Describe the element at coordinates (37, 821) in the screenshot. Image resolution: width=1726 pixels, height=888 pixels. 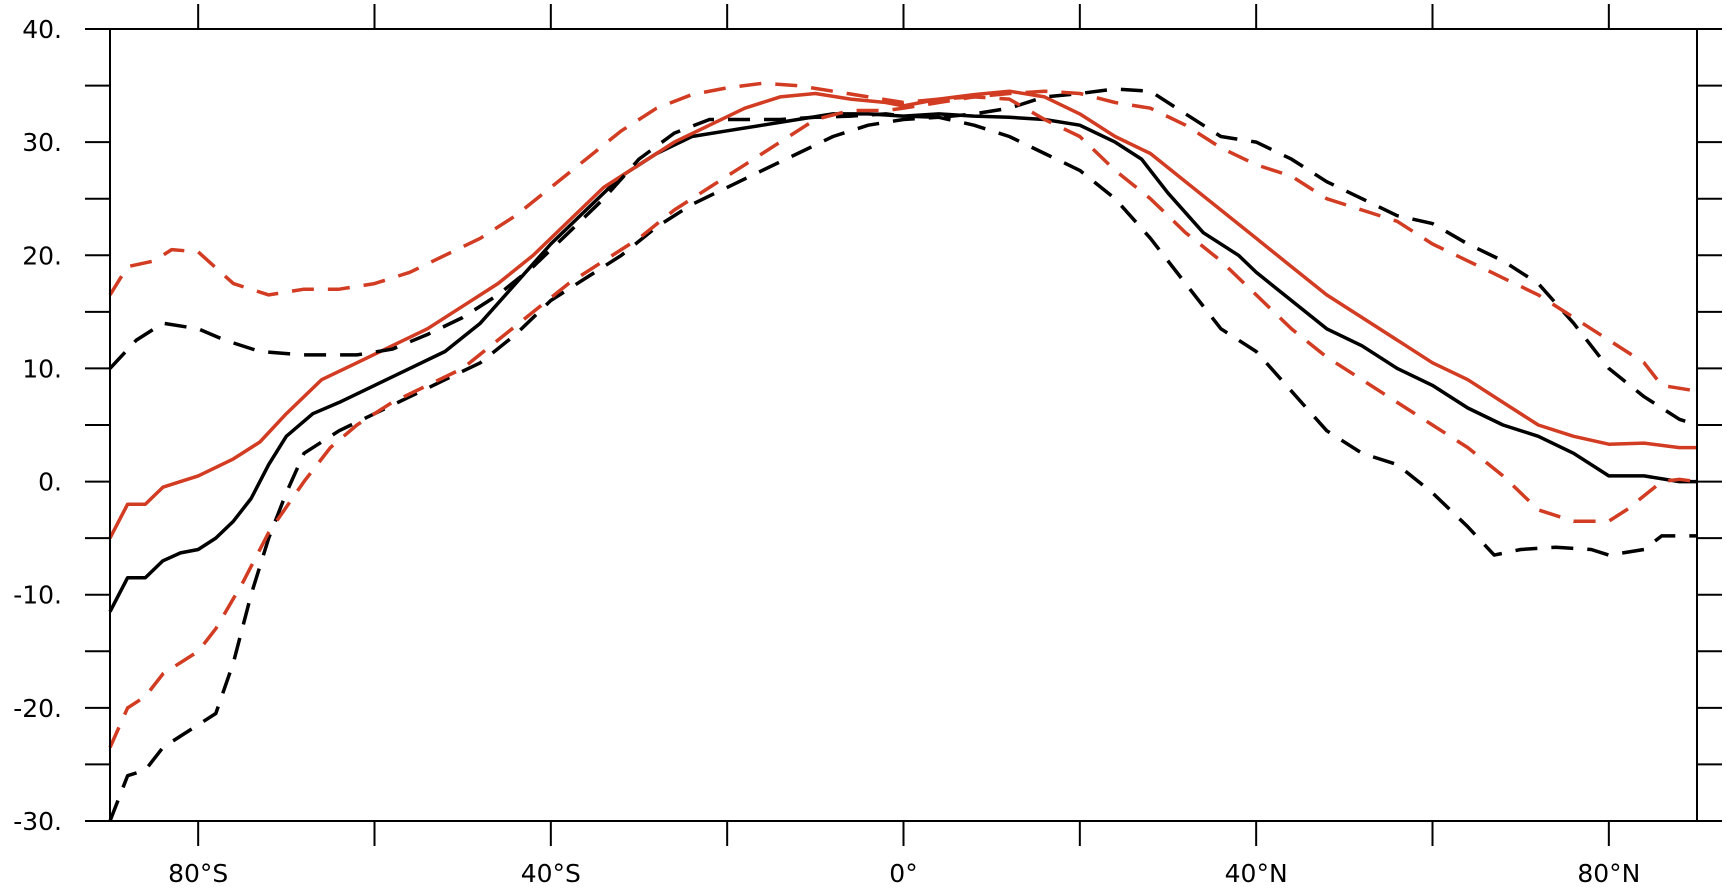
I see `y-tick-label: -30.` at that location.